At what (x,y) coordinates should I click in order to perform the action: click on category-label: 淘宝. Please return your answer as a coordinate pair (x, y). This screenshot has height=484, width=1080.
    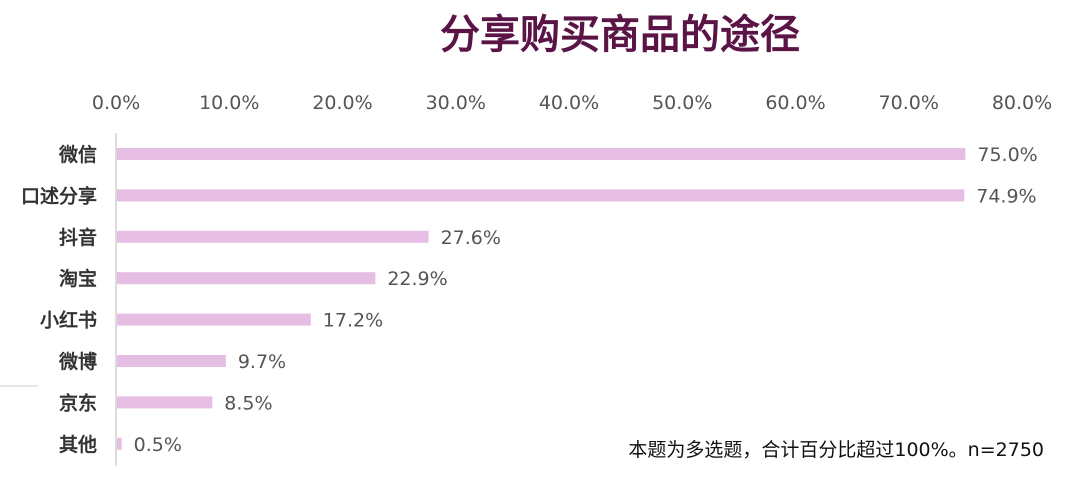
    Looking at the image, I should click on (78, 278).